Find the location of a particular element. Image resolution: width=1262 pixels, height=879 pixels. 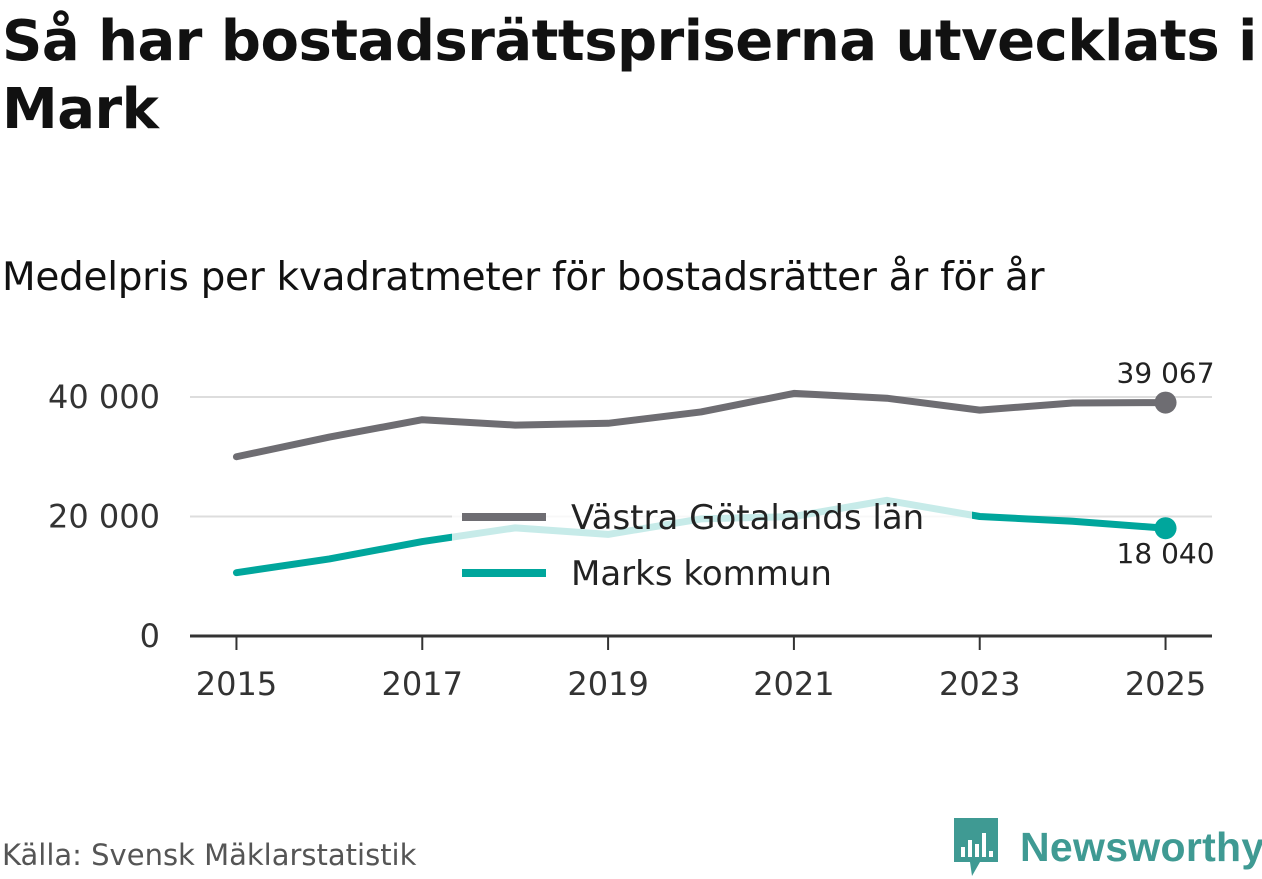

newsworthy-logo: Newsworthy is located at coordinates (1107, 847).